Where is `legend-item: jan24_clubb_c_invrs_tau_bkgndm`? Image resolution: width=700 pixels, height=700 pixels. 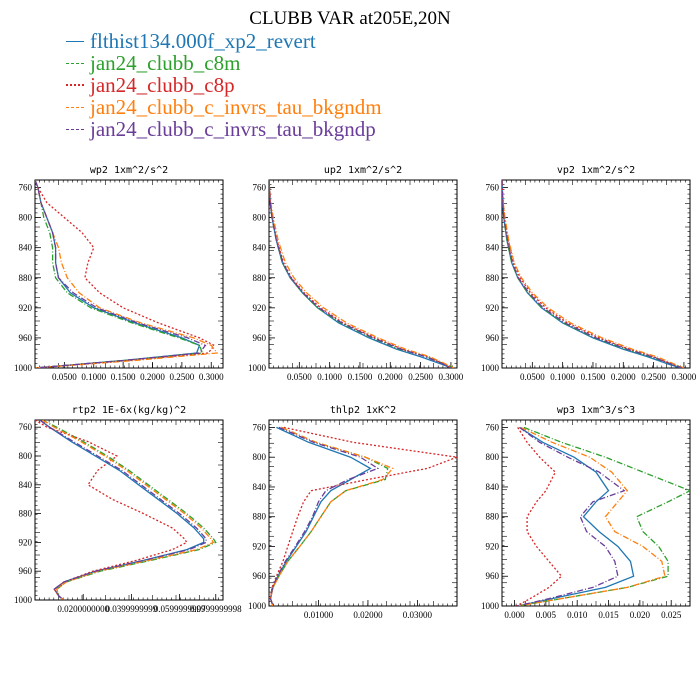 legend-item: jan24_clubb_c_invrs_tau_bkgndm is located at coordinates (224, 106).